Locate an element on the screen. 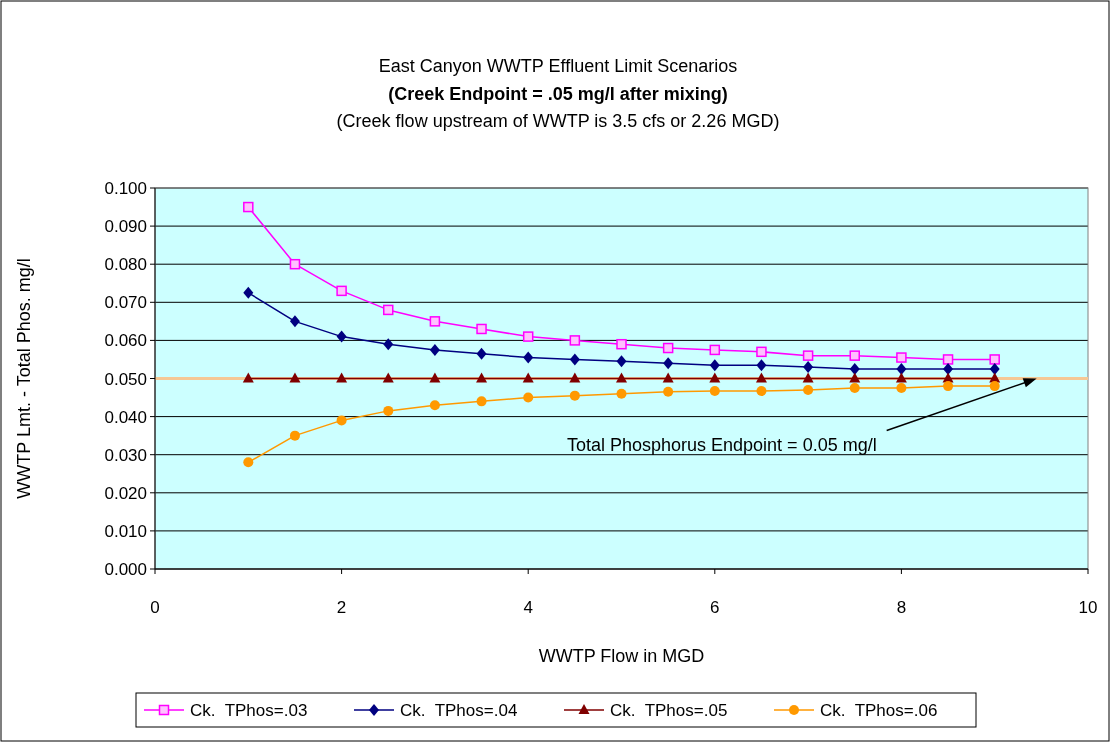  text: (Creek flow upstream of WWTP is 3.5 cfs or 2.26 MGD) is located at coordinates (558, 121).